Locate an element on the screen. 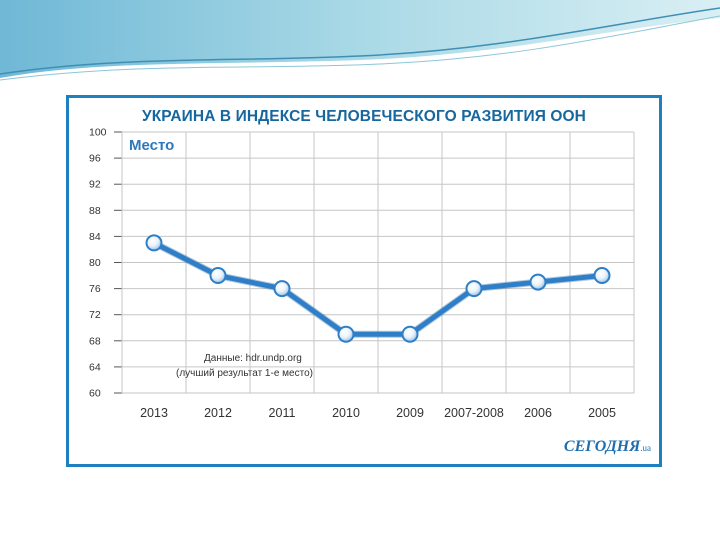 The width and height of the screenshot is (720, 540). y-tick-label: 76 is located at coordinates (95, 289).